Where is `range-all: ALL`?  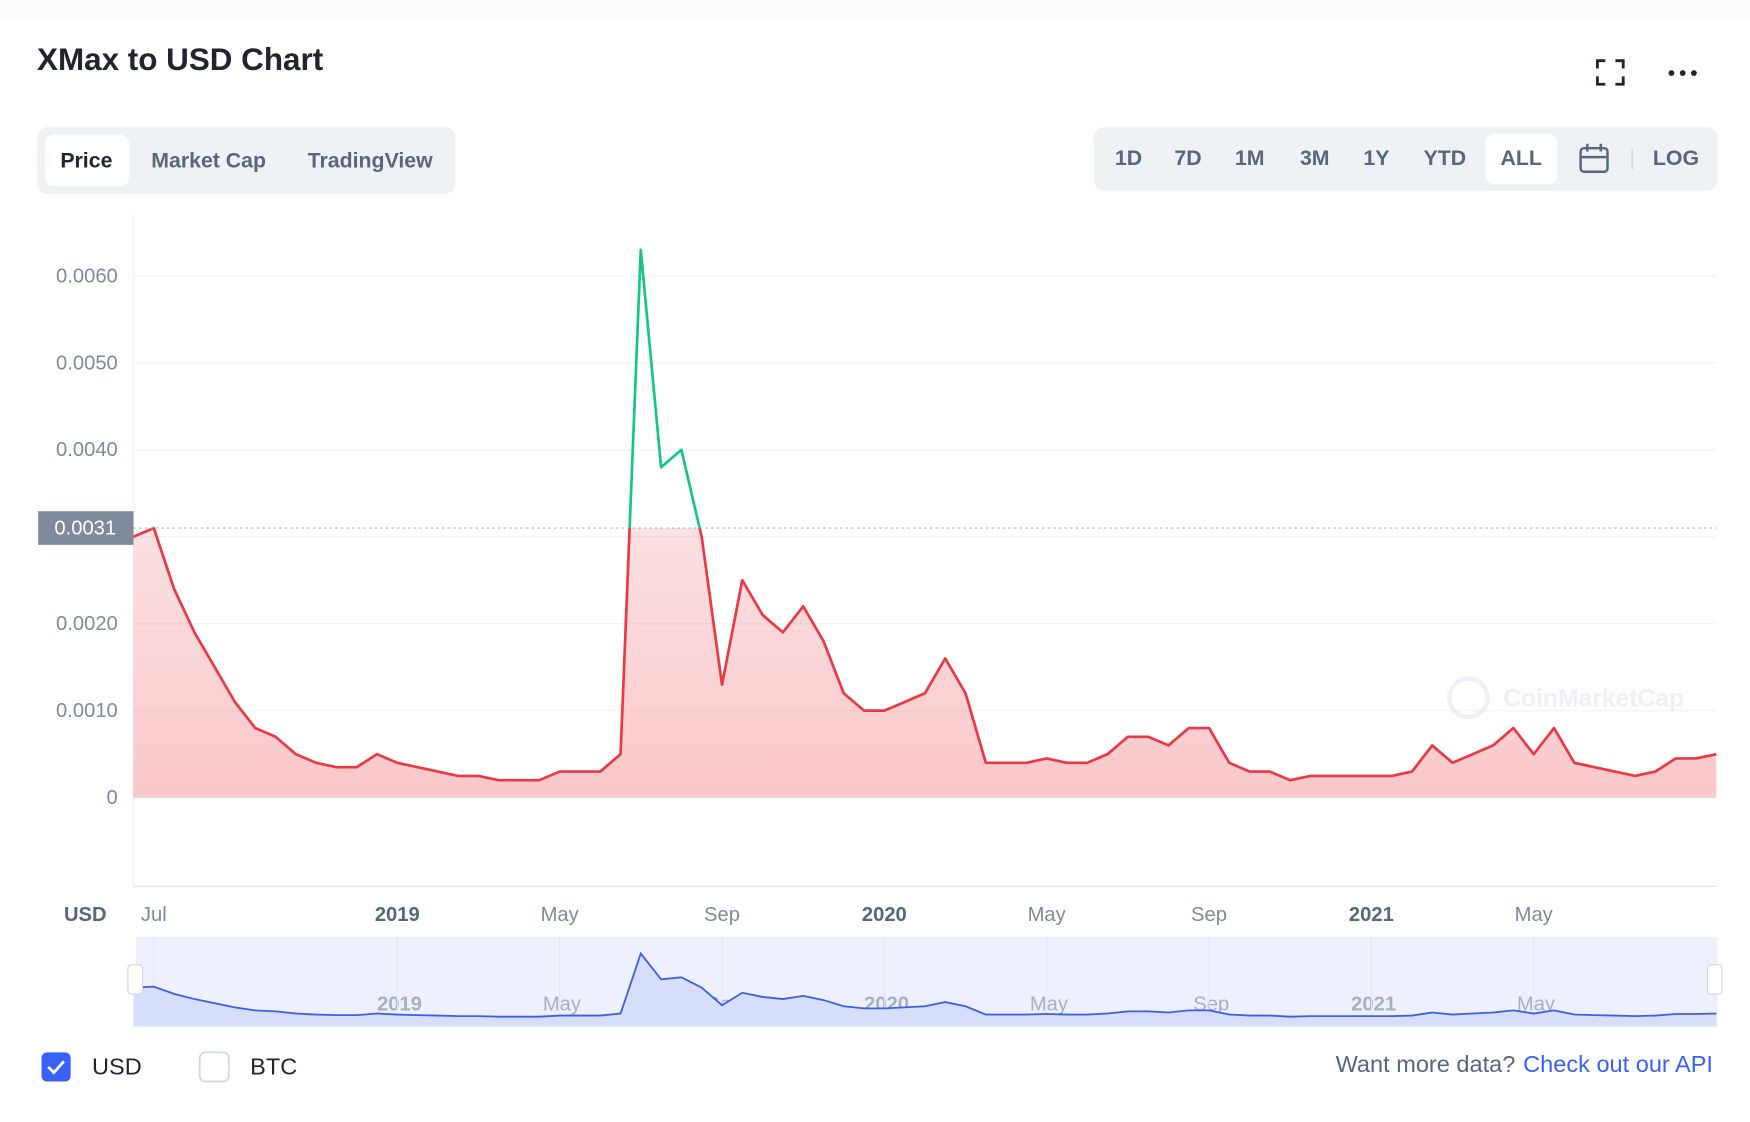 range-all: ALL is located at coordinates (1520, 158).